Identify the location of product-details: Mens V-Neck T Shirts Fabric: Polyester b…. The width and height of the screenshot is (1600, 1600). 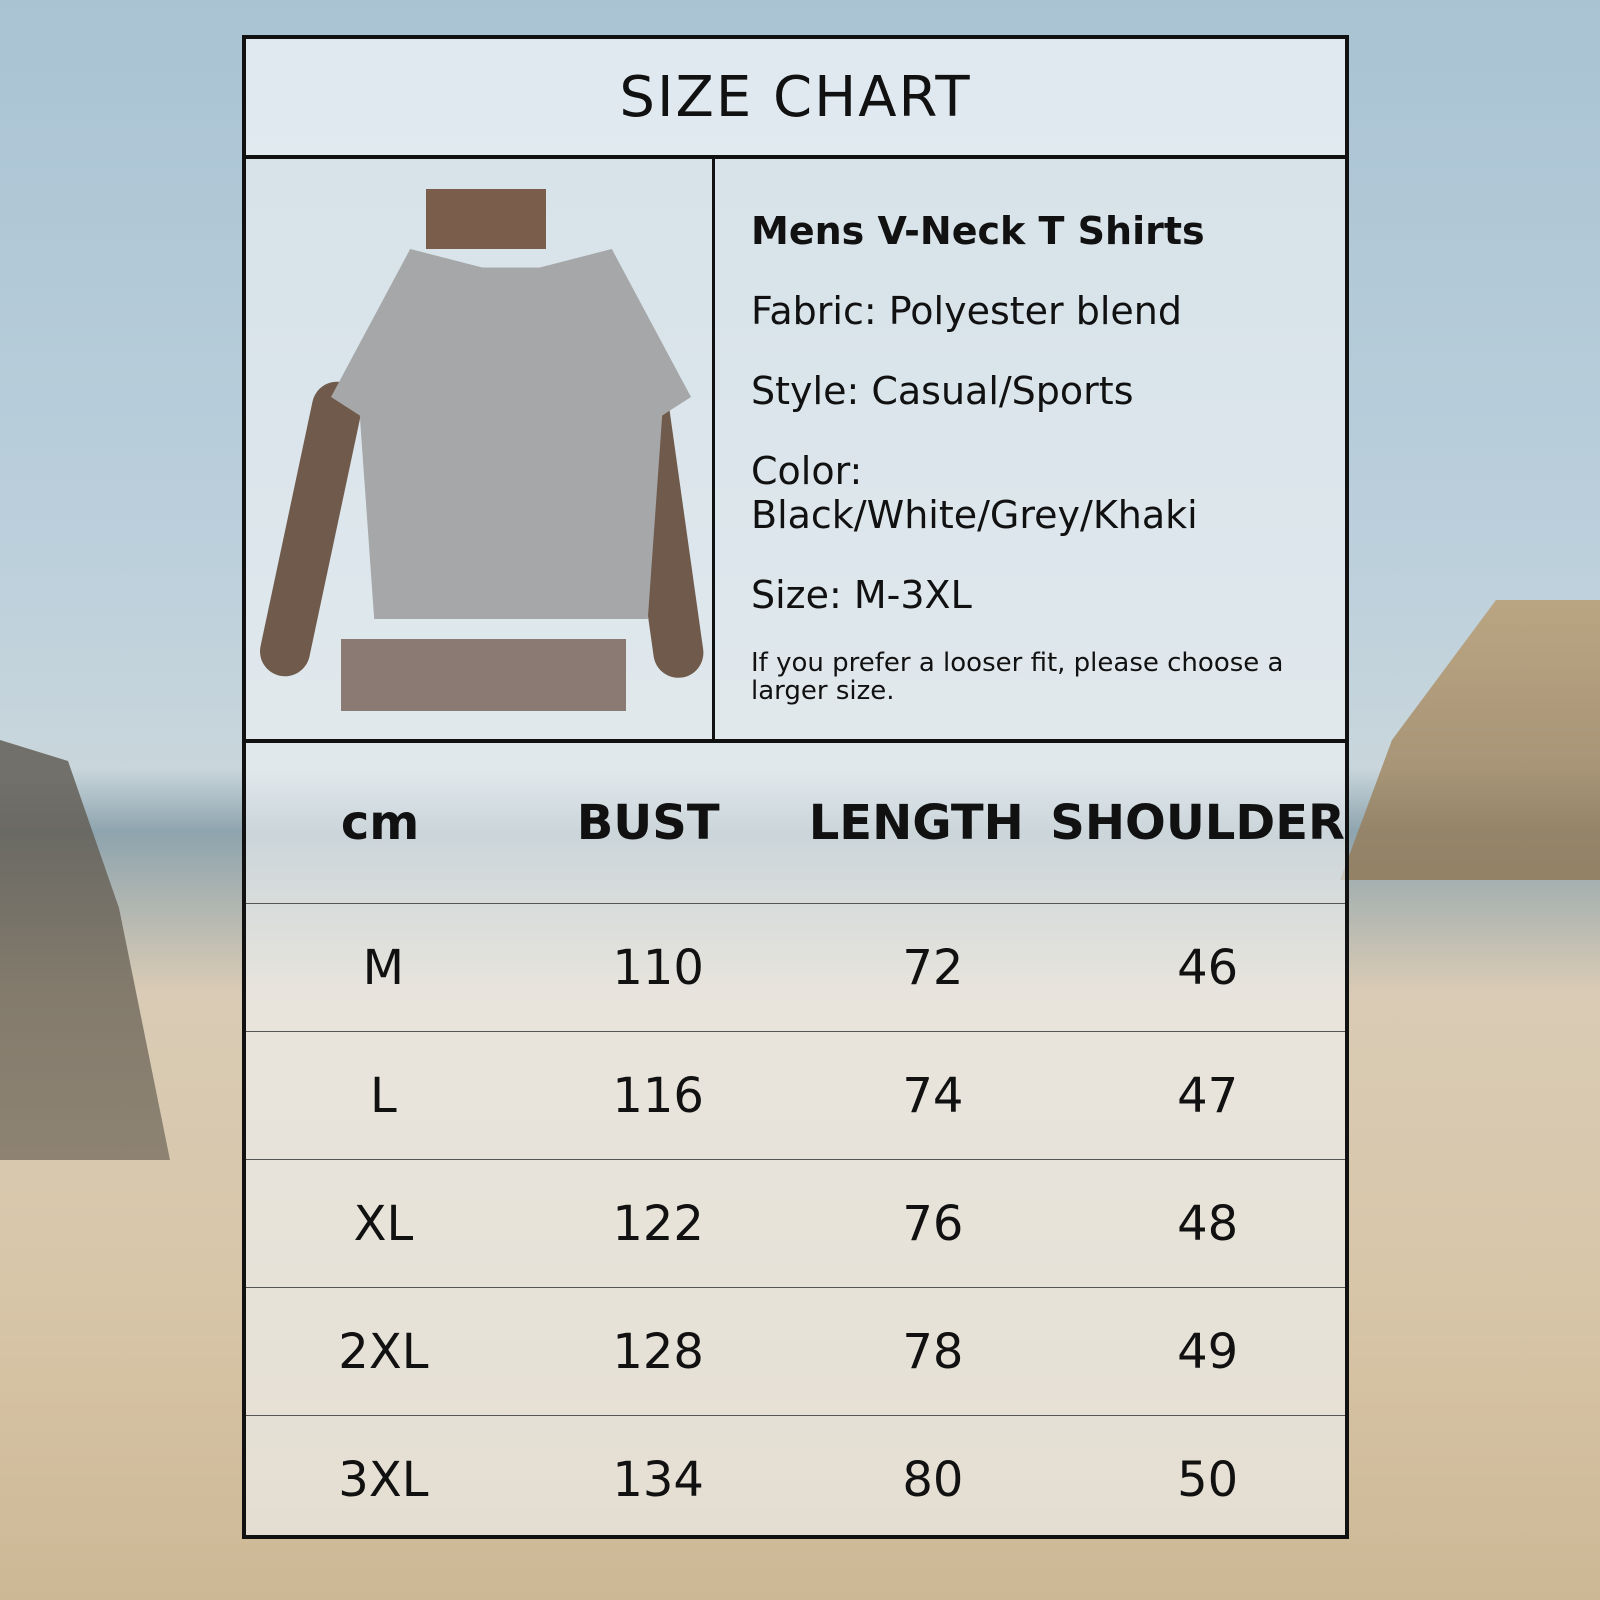
(1033, 475).